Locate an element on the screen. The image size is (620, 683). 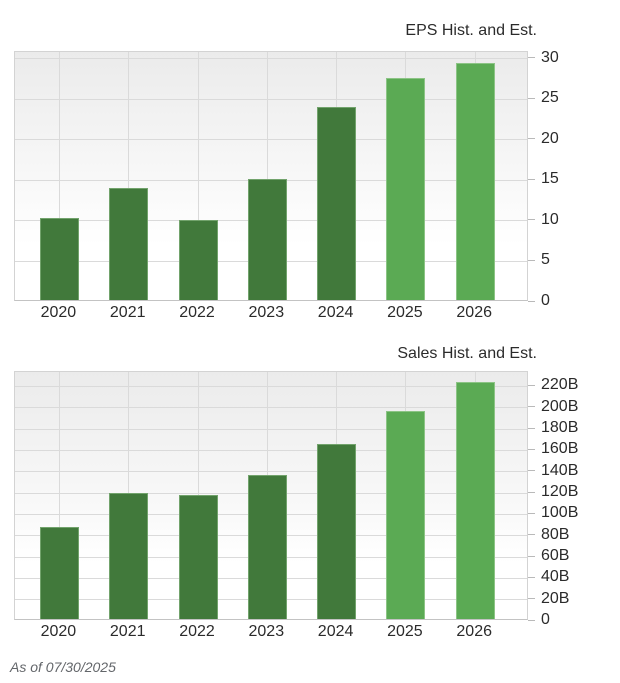
y-axis-label: 5 is located at coordinates (545, 260).